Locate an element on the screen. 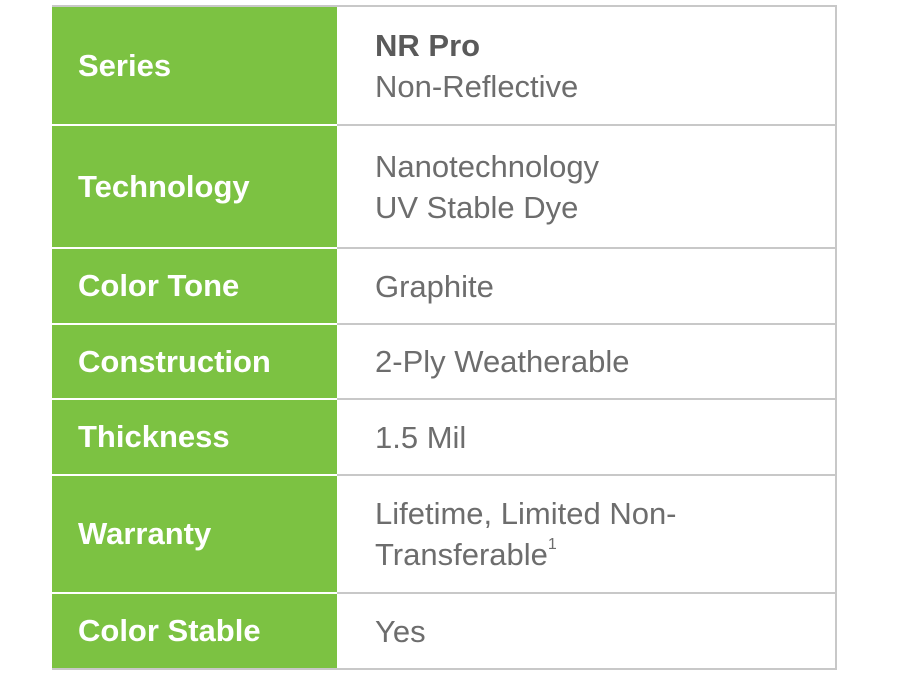  row-color-stable: Color Stable Yes is located at coordinates (443, 631).